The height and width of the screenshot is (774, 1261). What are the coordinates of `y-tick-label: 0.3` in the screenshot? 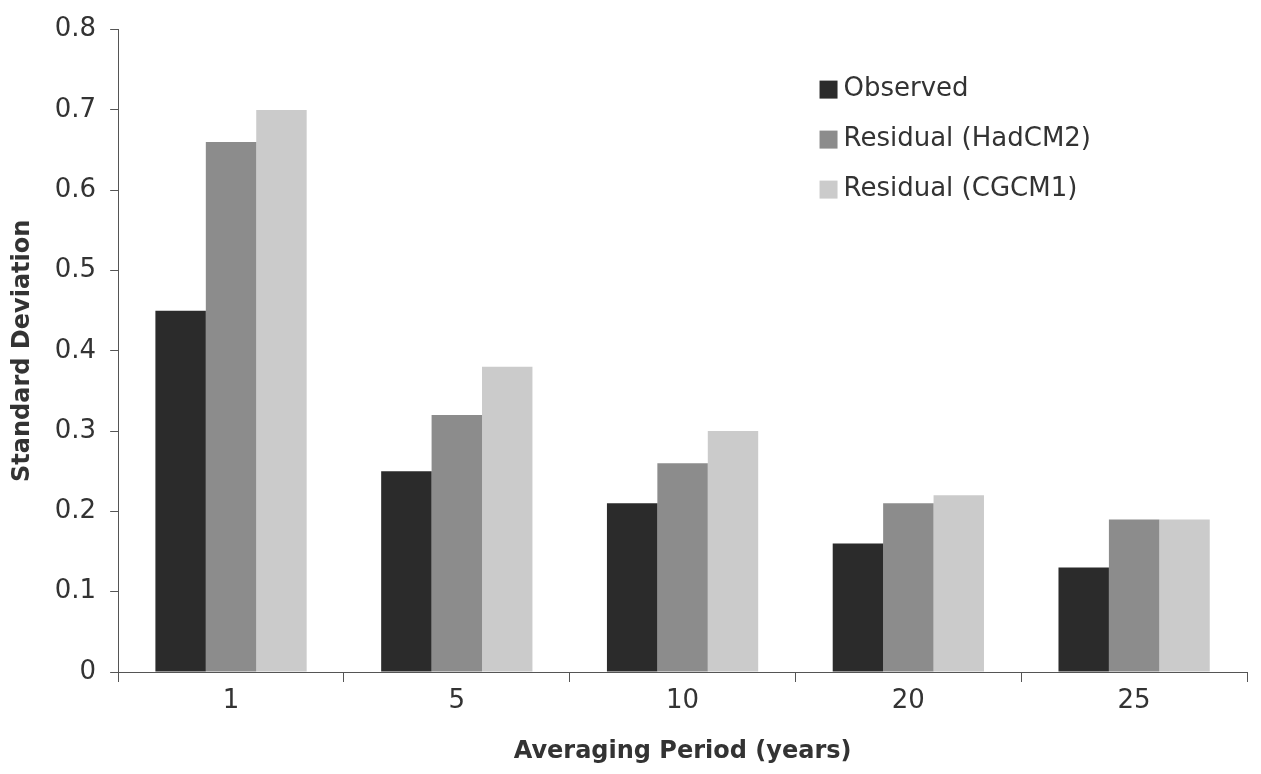 It's located at (75, 428).